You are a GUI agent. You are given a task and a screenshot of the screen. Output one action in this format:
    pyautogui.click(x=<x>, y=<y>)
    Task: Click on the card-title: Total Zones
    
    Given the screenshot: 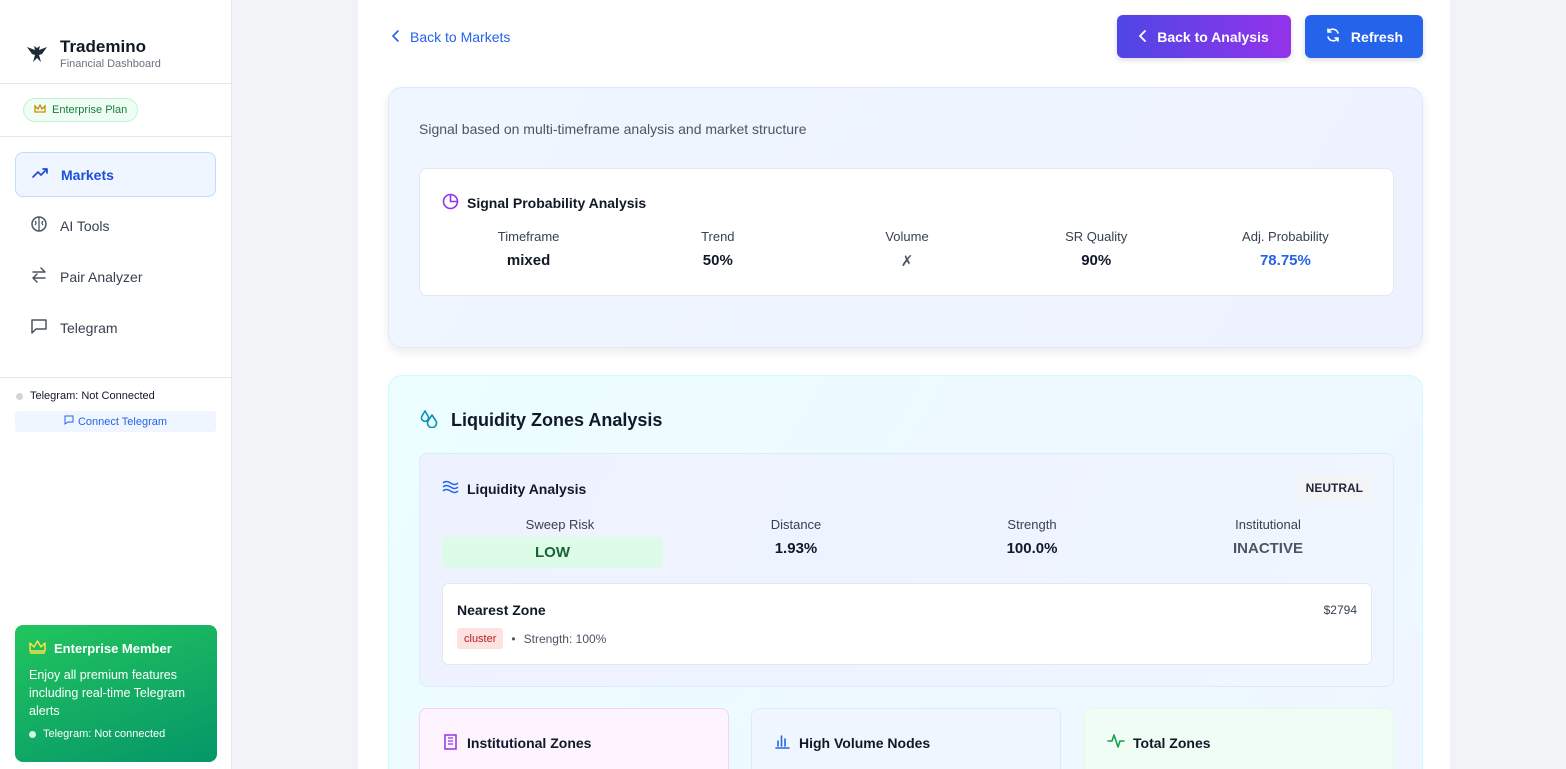 What is the action you would take?
    pyautogui.click(x=1172, y=742)
    